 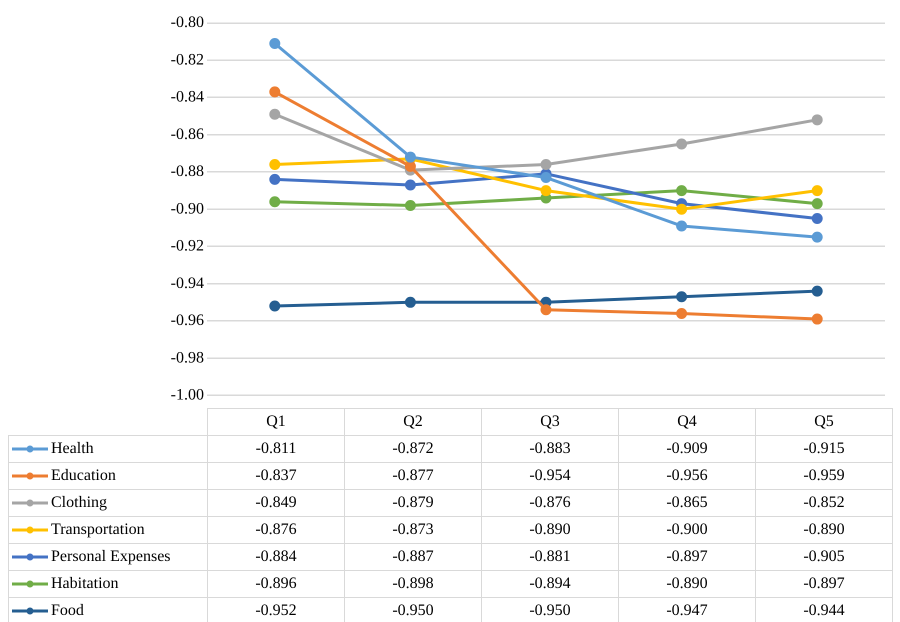 I want to click on data-label: -0.909, so click(x=687, y=449).